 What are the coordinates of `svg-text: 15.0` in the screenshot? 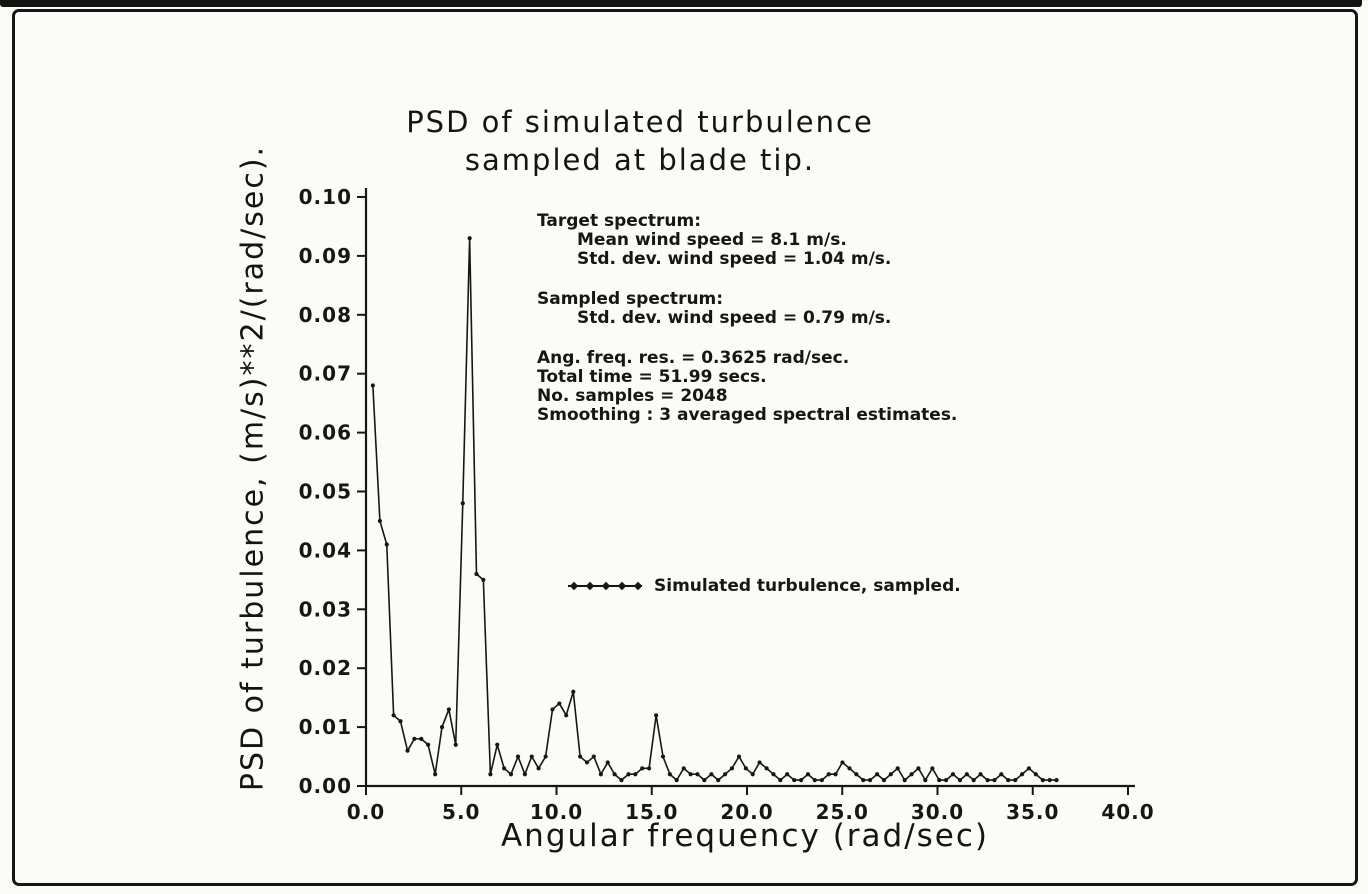 It's located at (651, 812).